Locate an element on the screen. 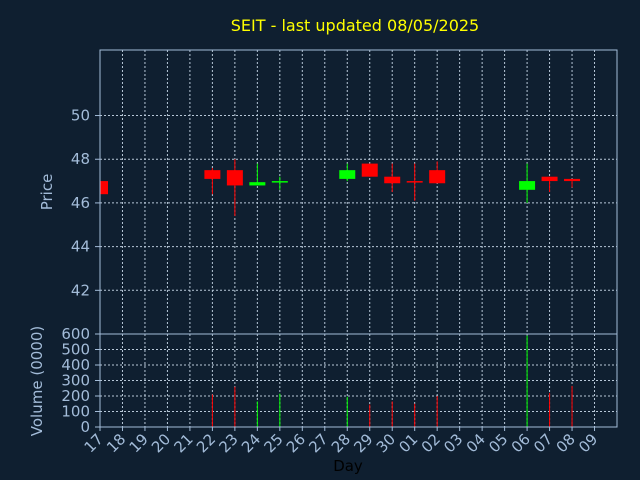  x-axis-label: Day is located at coordinates (348, 466).